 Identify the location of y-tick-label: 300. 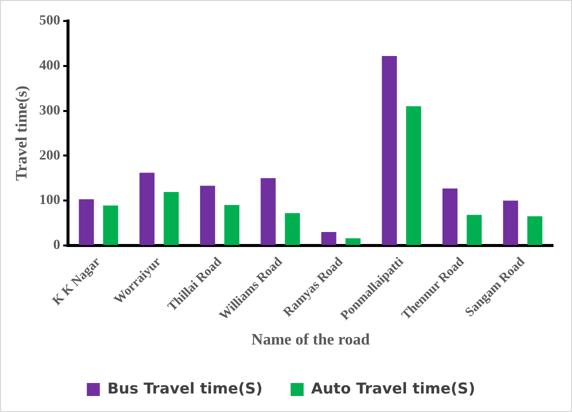
(49, 110).